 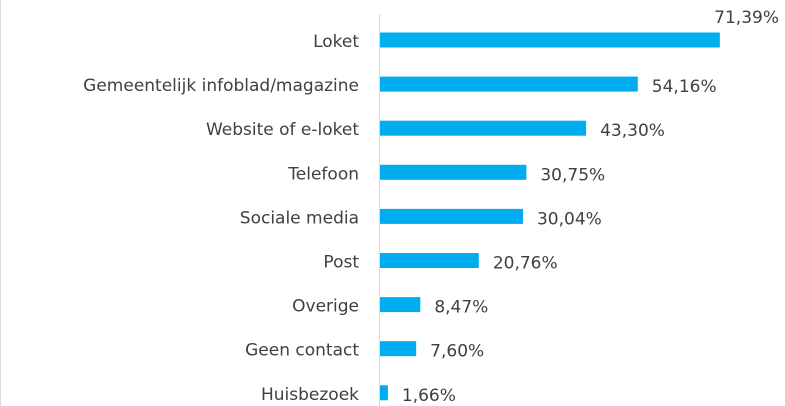 What do you see at coordinates (341, 263) in the screenshot?
I see `category-label: Post` at bounding box center [341, 263].